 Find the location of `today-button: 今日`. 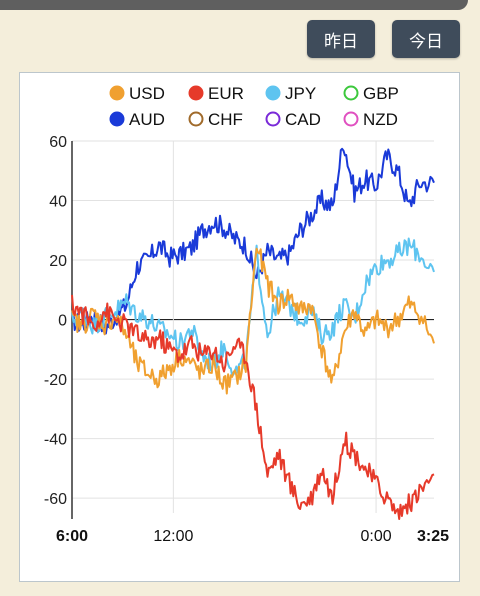

today-button: 今日 is located at coordinates (426, 39).